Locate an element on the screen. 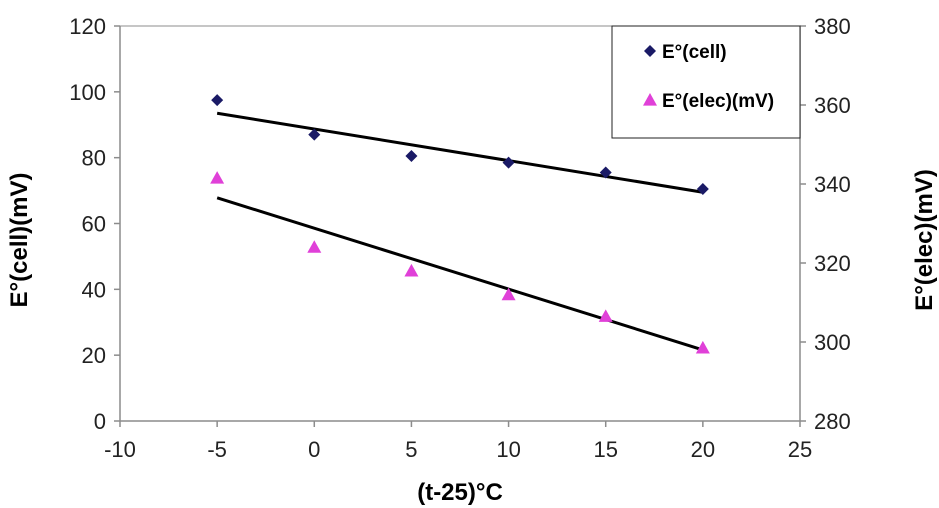 This screenshot has width=939, height=508. left-y-axis-title: E°(cell)(mV) is located at coordinates (19, 240).